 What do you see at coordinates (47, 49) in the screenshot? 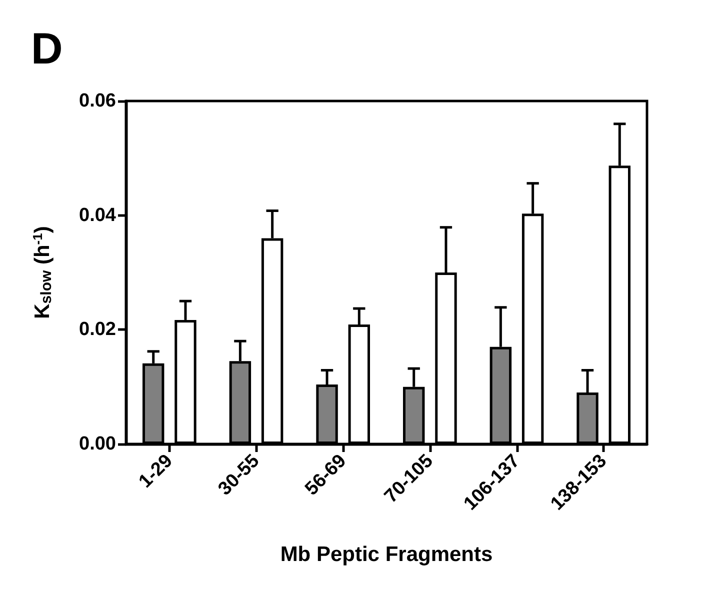
I see `chart-title: D` at bounding box center [47, 49].